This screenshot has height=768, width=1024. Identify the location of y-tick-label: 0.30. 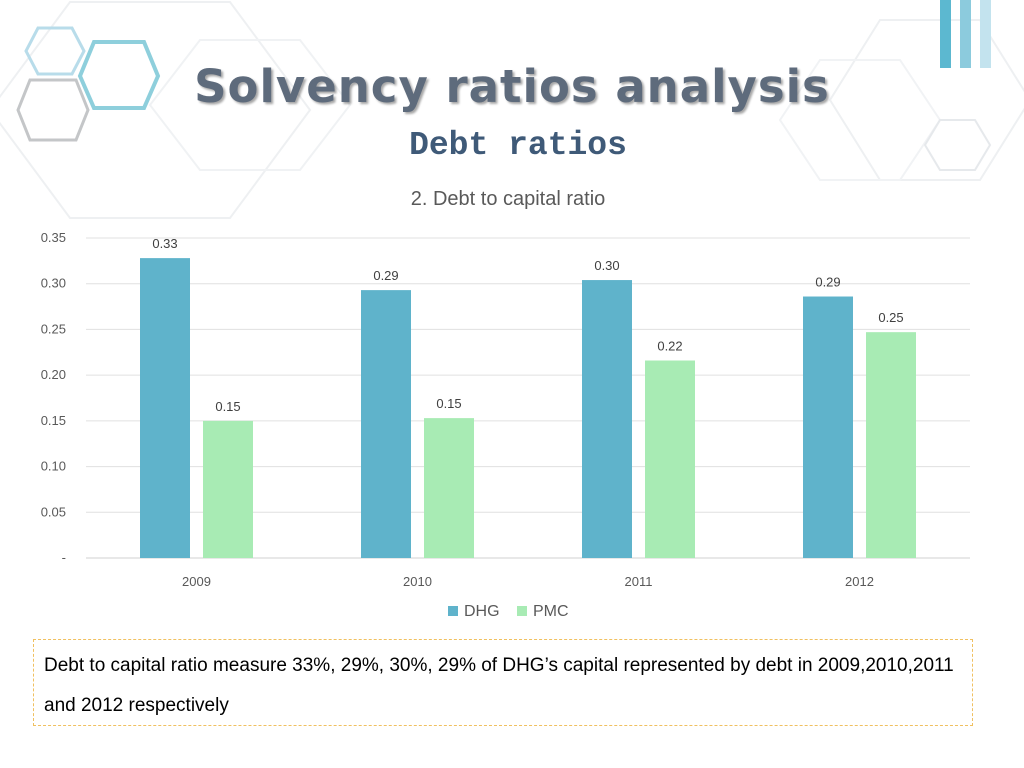
(53, 283).